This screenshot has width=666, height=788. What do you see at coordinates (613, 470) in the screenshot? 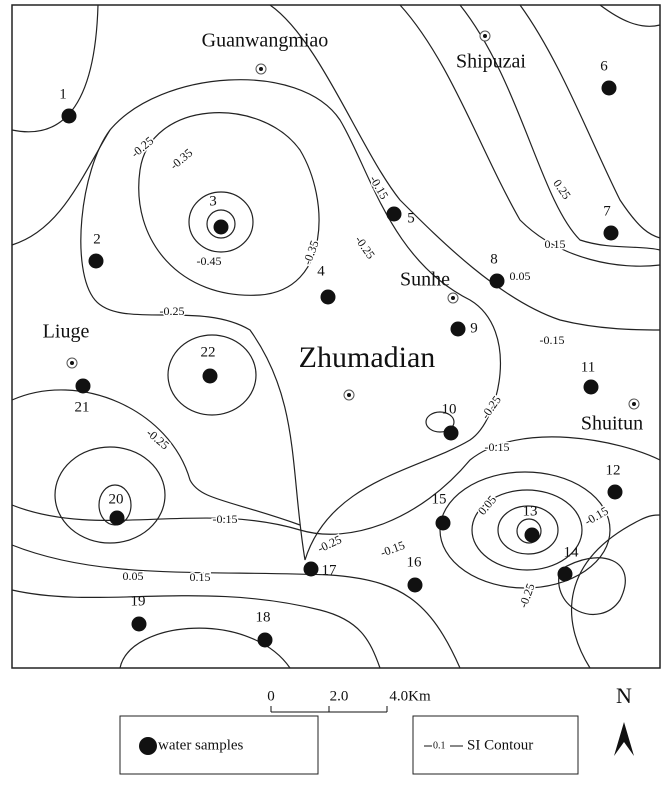
I see `sample-label: 12` at bounding box center [613, 470].